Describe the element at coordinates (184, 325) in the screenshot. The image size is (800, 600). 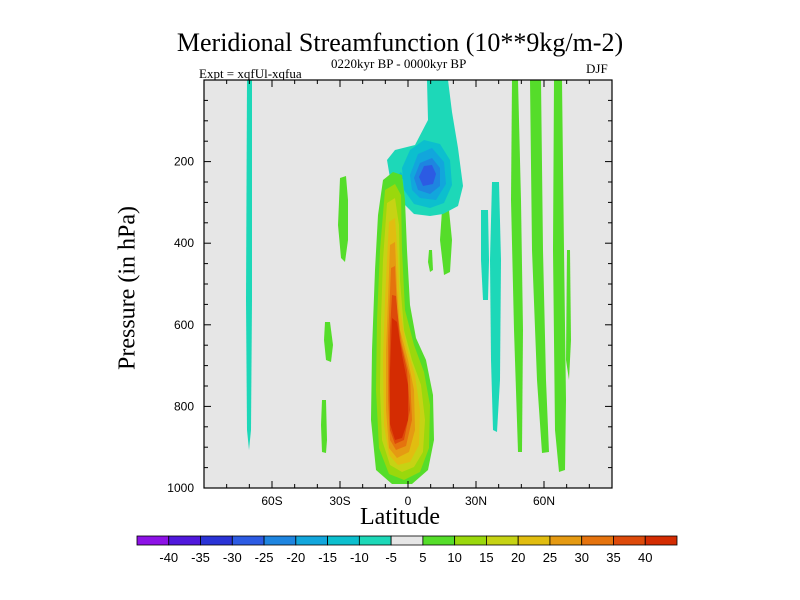
I see `y-tick-label: 600` at that location.